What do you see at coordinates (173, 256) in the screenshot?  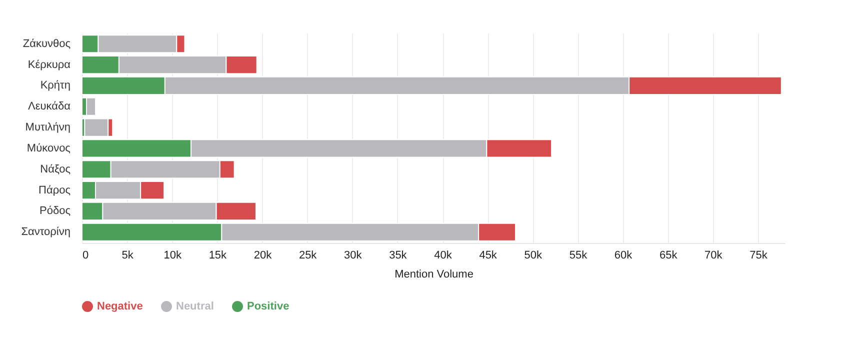 I see `x-tick-label: 10k` at bounding box center [173, 256].